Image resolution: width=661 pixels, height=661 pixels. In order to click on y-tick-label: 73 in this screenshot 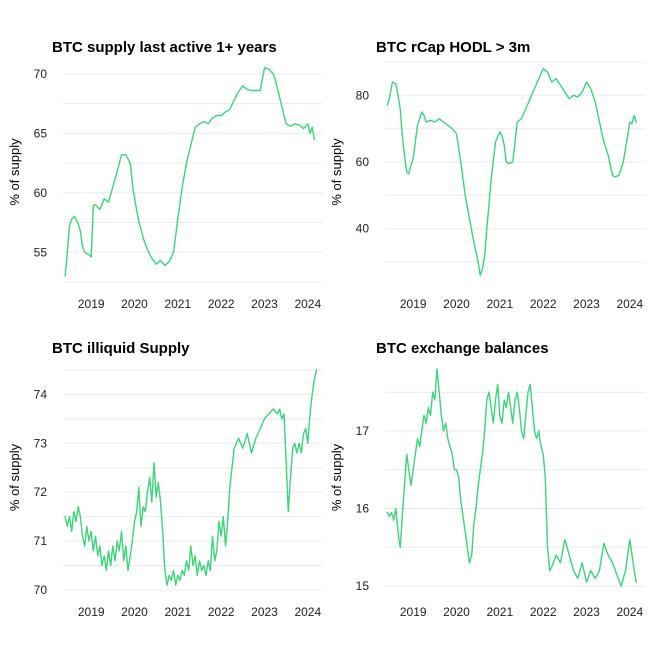, I will do `click(41, 443)`.